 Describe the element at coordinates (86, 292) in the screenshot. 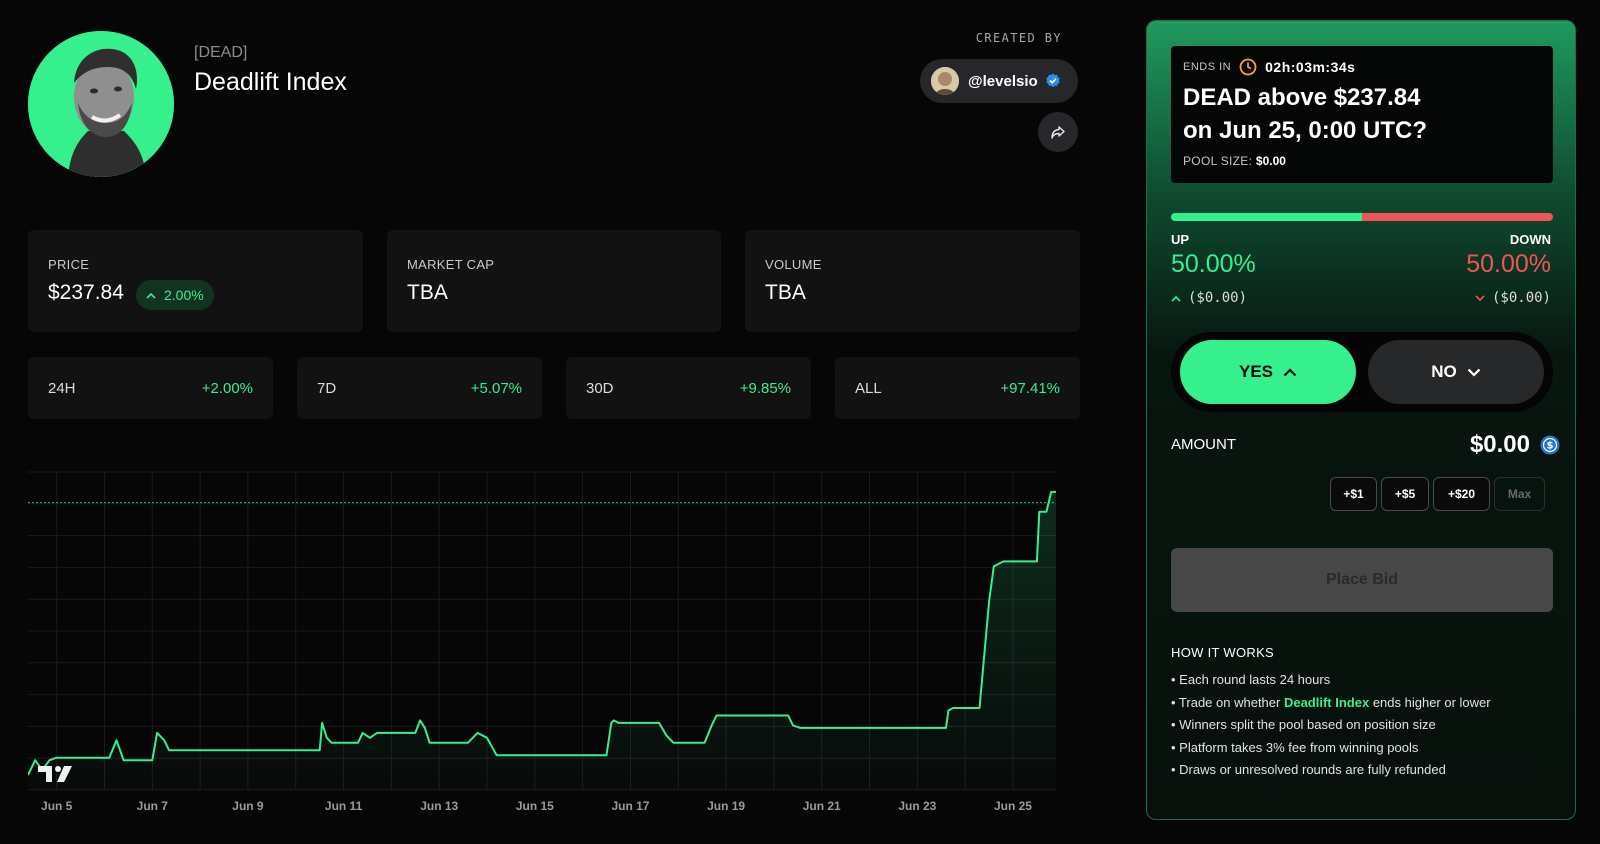

I see `price-value: $237.84` at that location.